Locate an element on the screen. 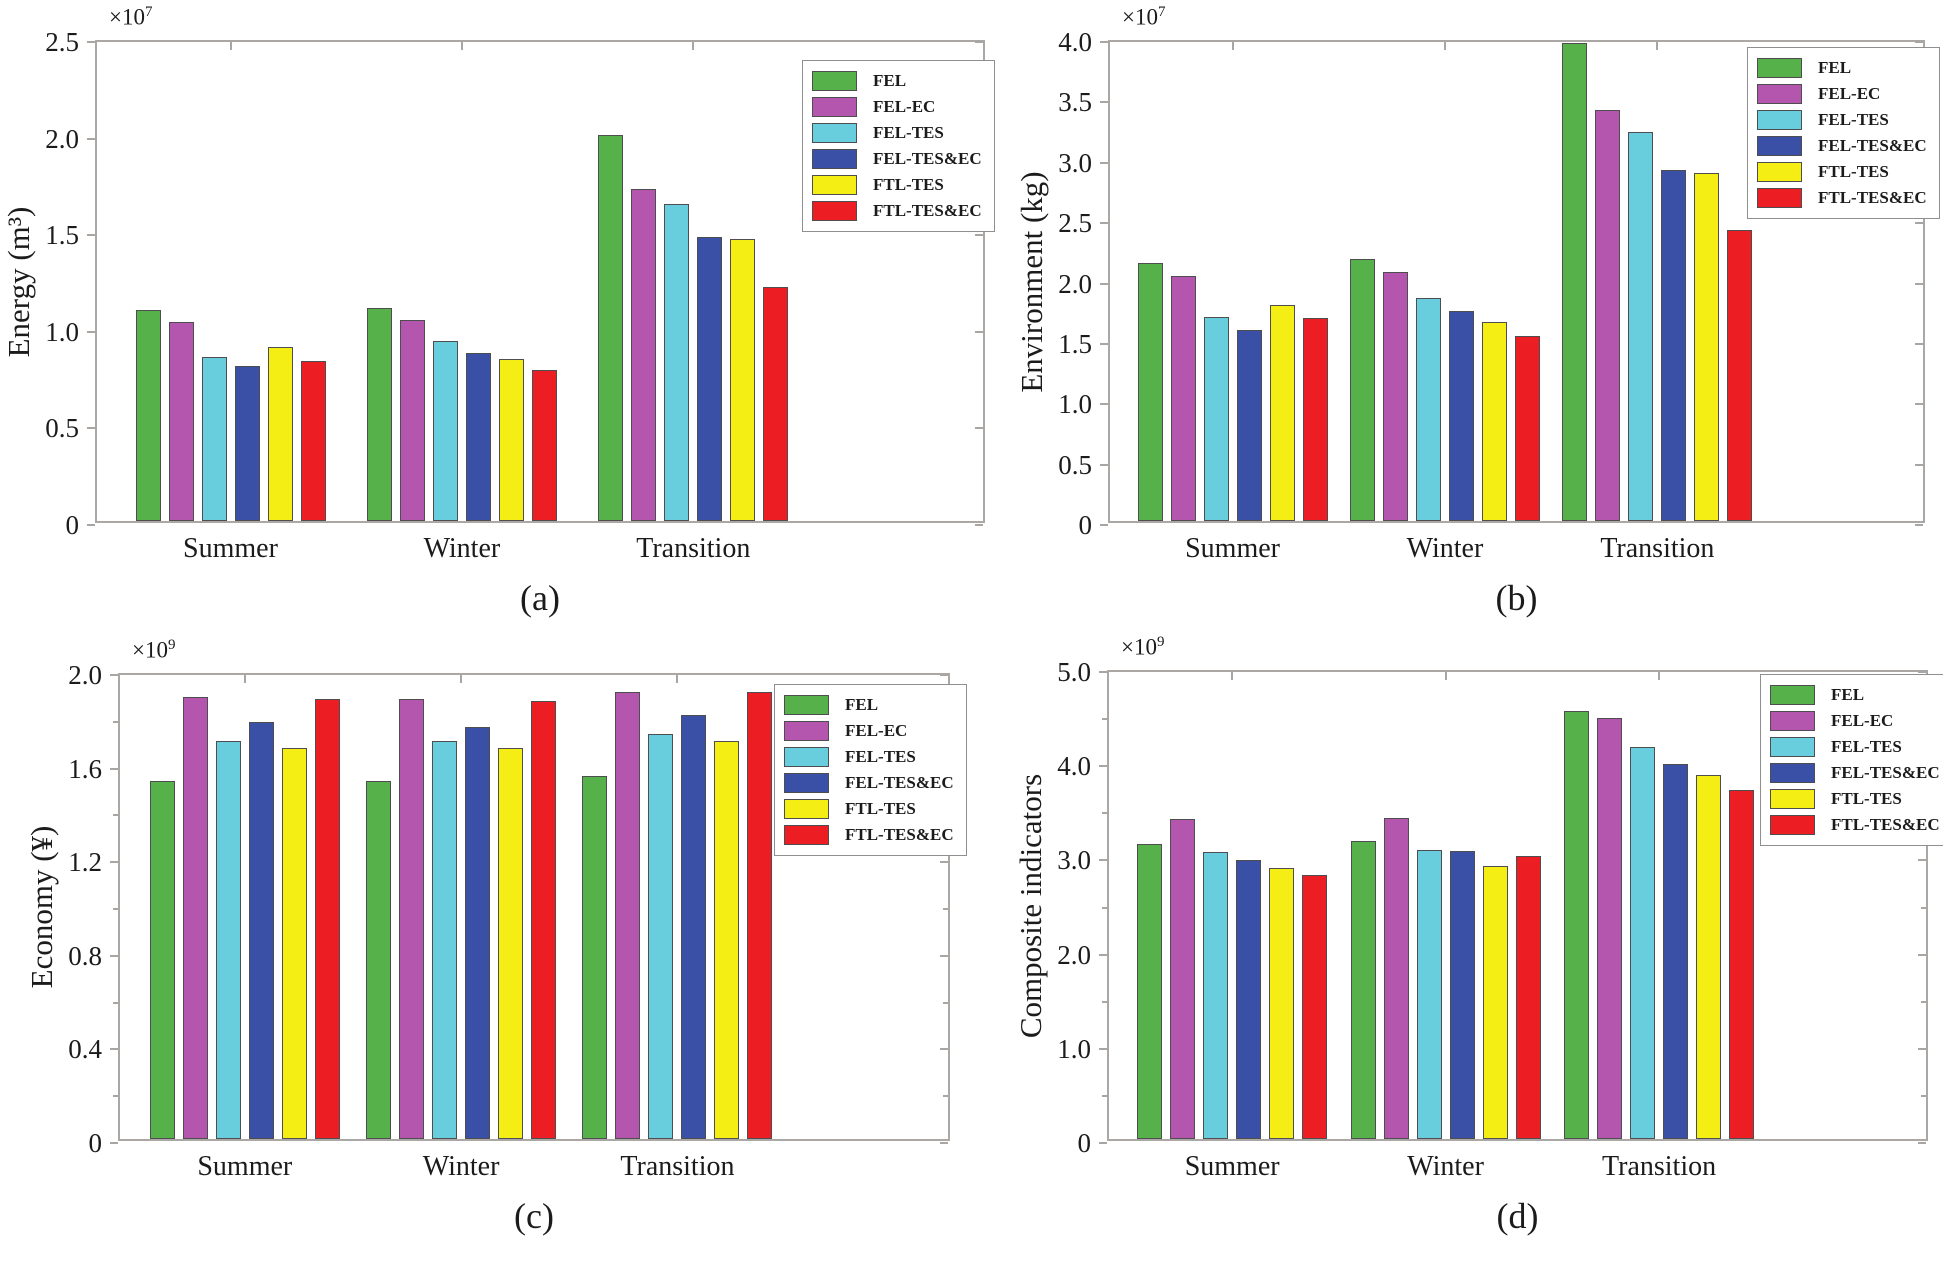 Image resolution: width=1943 pixels, height=1263 pixels. bar-FTL-TES-winter is located at coordinates (1495, 1002).